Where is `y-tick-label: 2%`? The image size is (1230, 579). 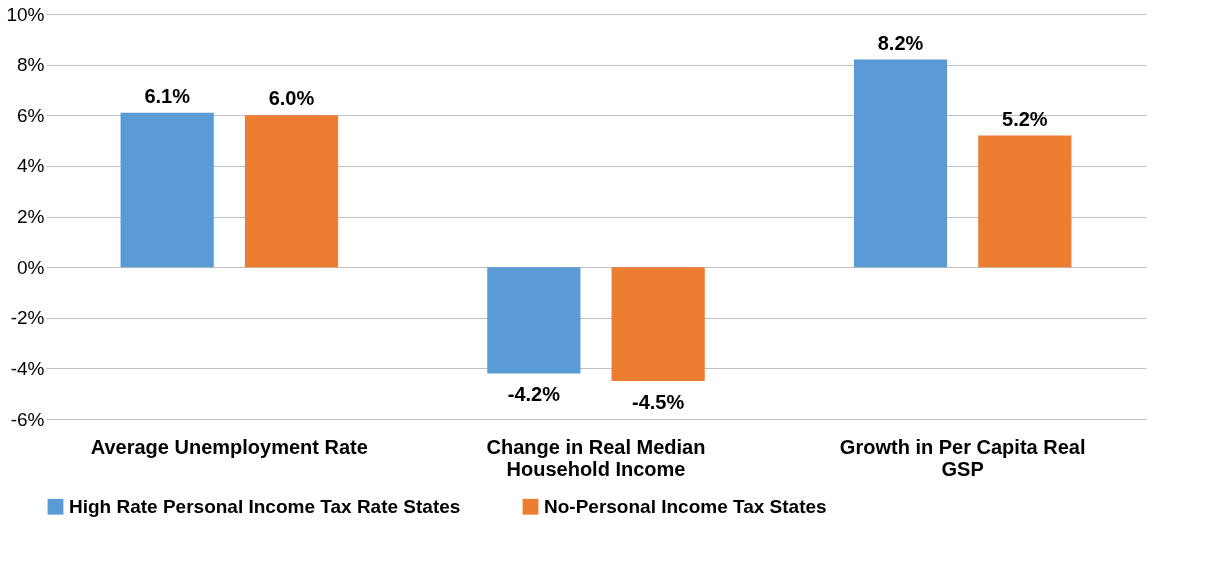
y-tick-label: 2% is located at coordinates (31, 216).